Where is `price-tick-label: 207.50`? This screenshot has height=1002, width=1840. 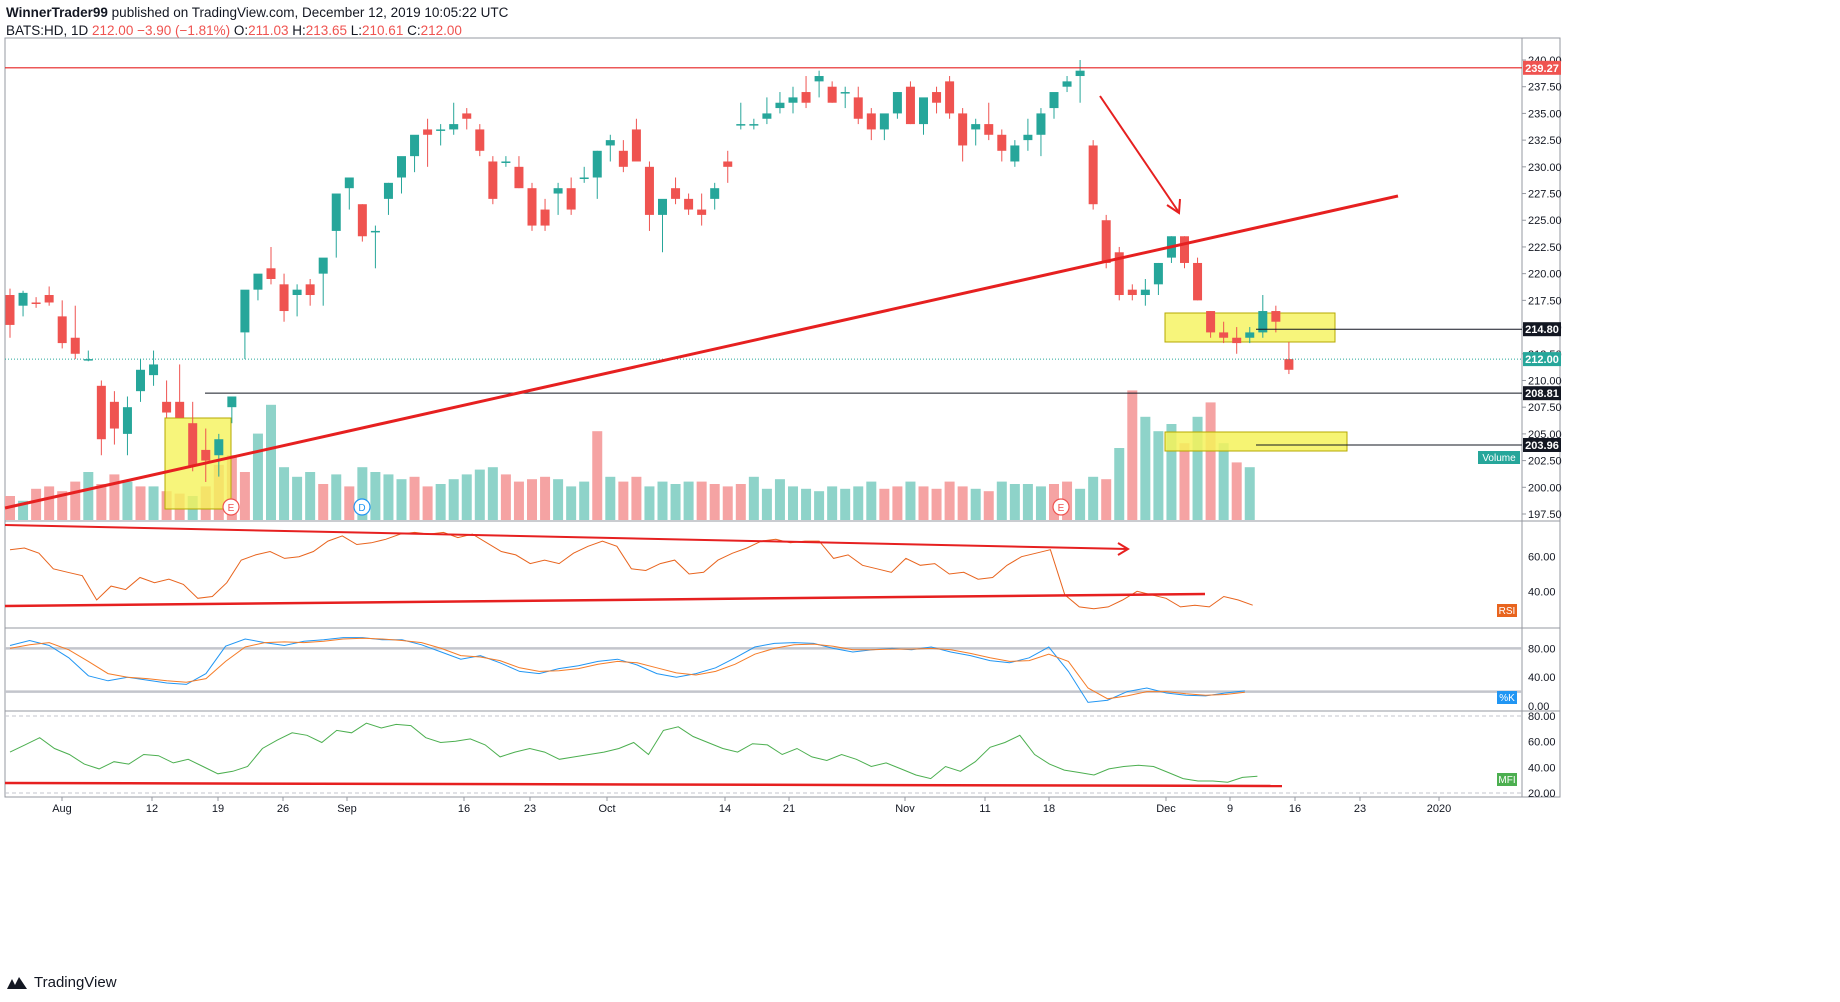 price-tick-label: 207.50 is located at coordinates (1545, 408).